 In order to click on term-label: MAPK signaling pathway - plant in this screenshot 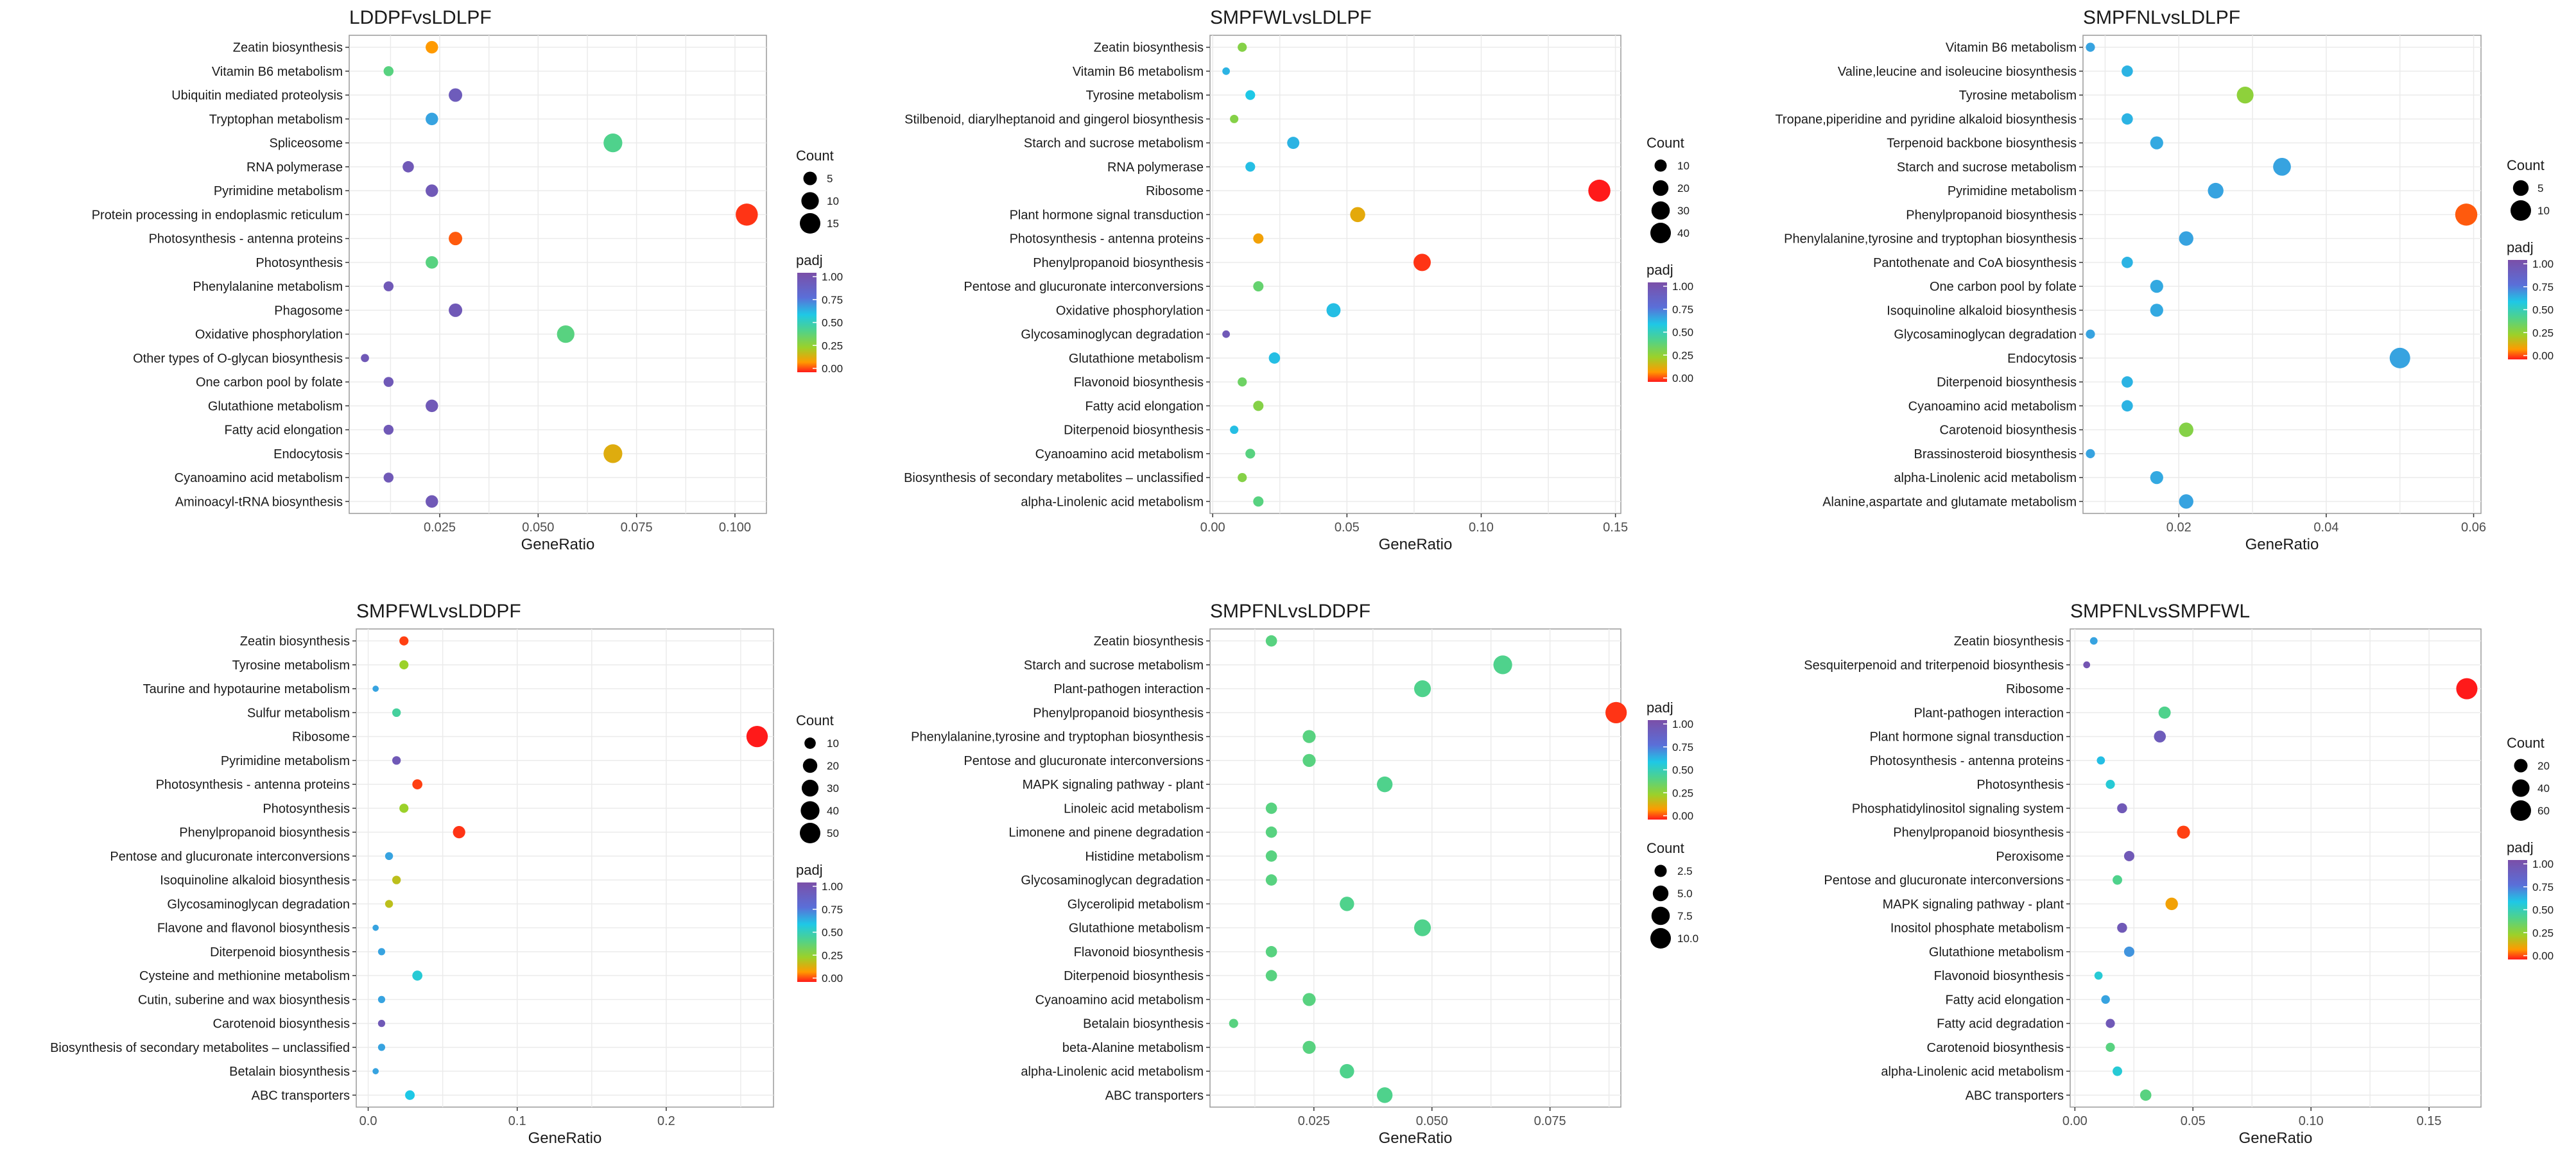, I will do `click(1114, 785)`.